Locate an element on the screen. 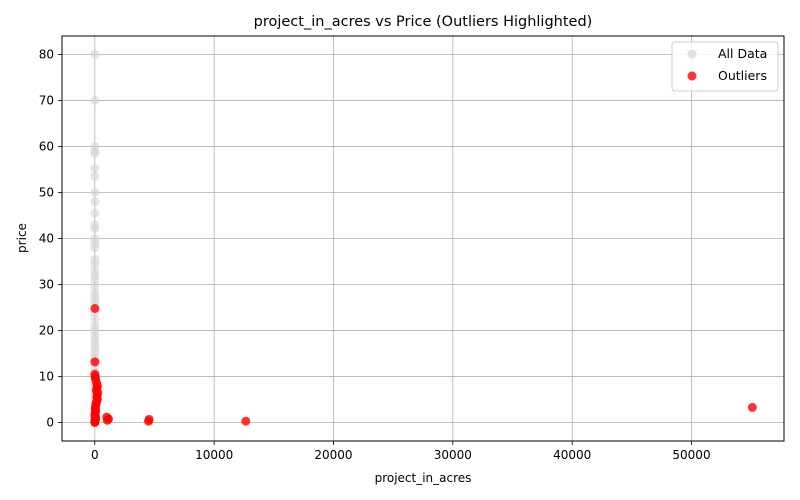  y-tick-label: 10 is located at coordinates (46, 377).